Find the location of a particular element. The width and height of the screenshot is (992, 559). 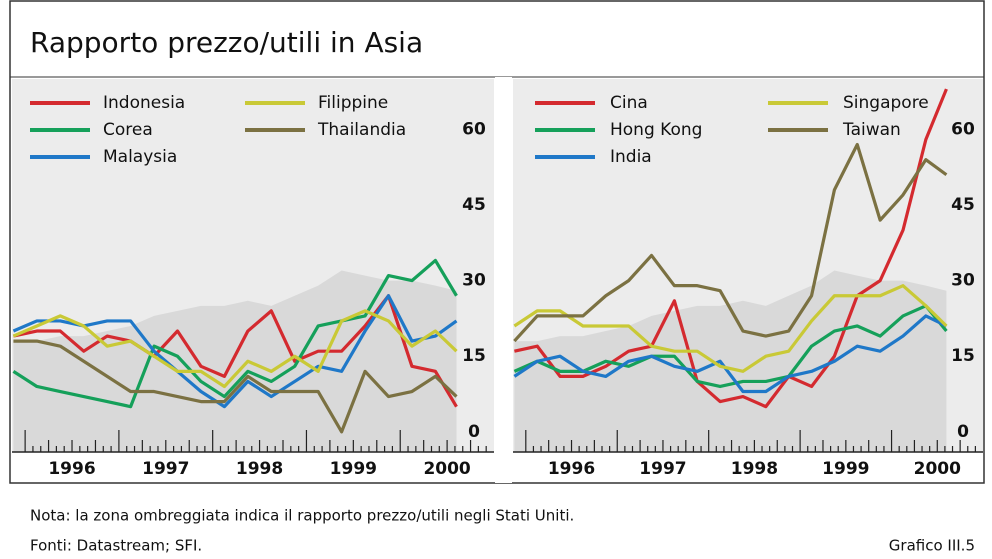

shaded-area is located at coordinates (730, 361).